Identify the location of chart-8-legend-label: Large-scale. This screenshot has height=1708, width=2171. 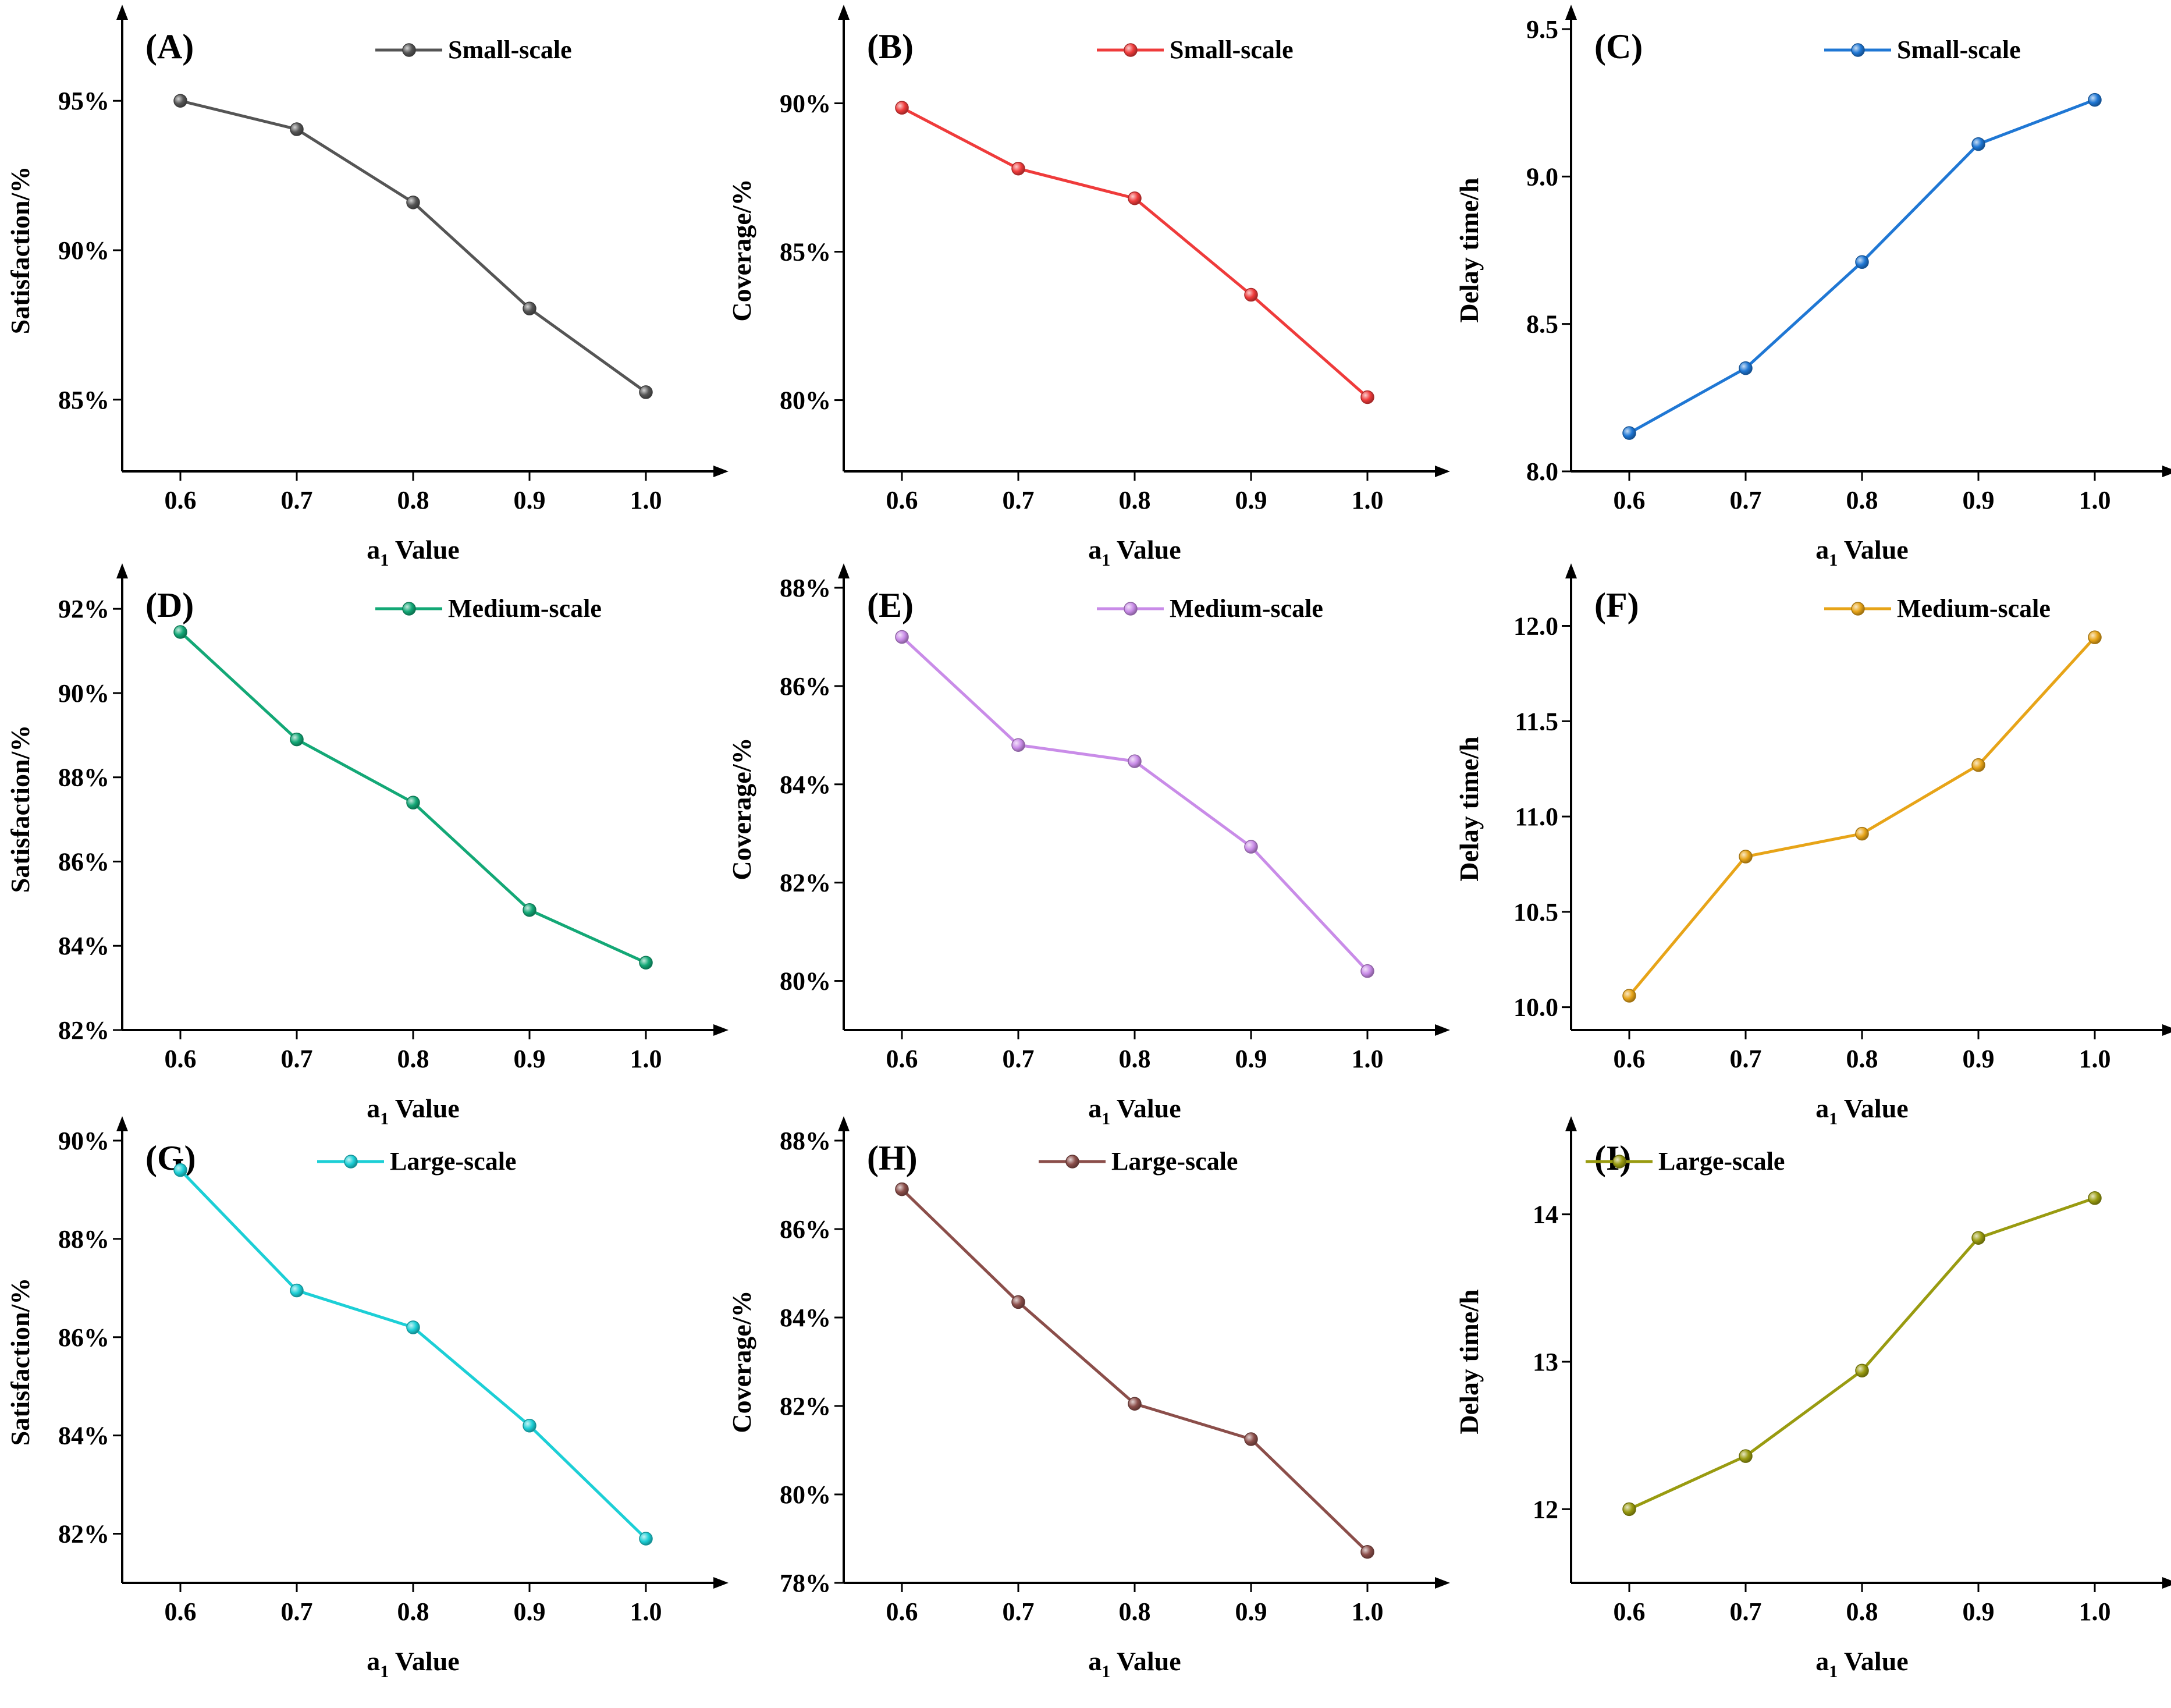
(1174, 1161).